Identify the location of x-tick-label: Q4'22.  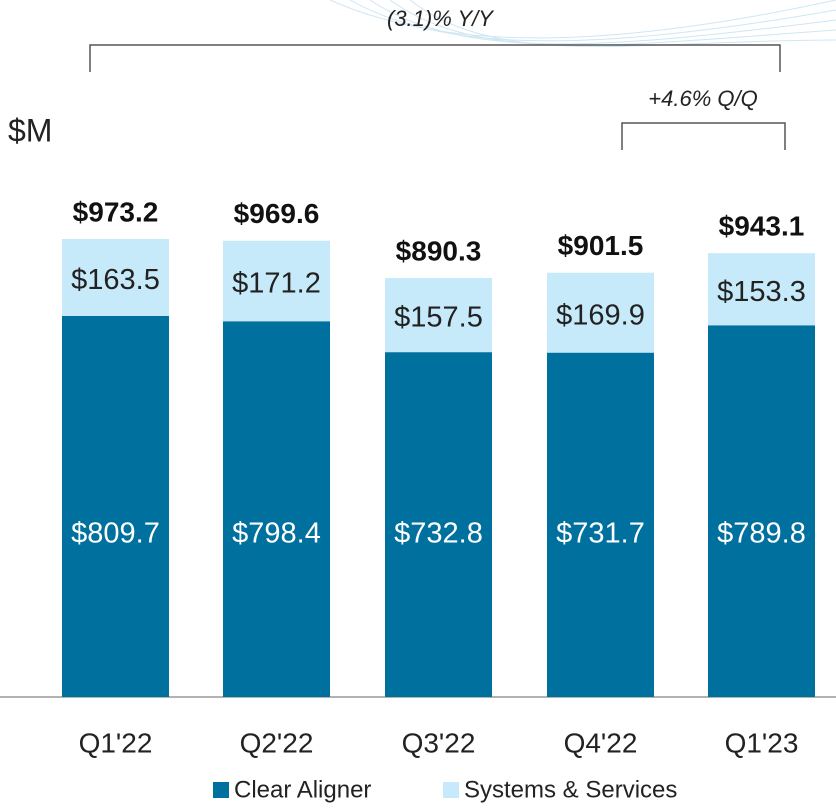
(601, 742).